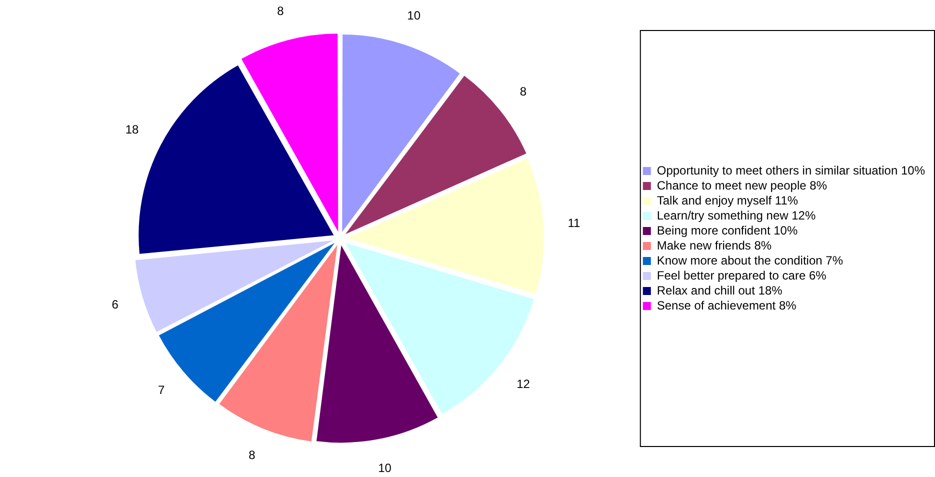  What do you see at coordinates (736, 215) in the screenshot?
I see `legend-label: Learn/try something new 12%` at bounding box center [736, 215].